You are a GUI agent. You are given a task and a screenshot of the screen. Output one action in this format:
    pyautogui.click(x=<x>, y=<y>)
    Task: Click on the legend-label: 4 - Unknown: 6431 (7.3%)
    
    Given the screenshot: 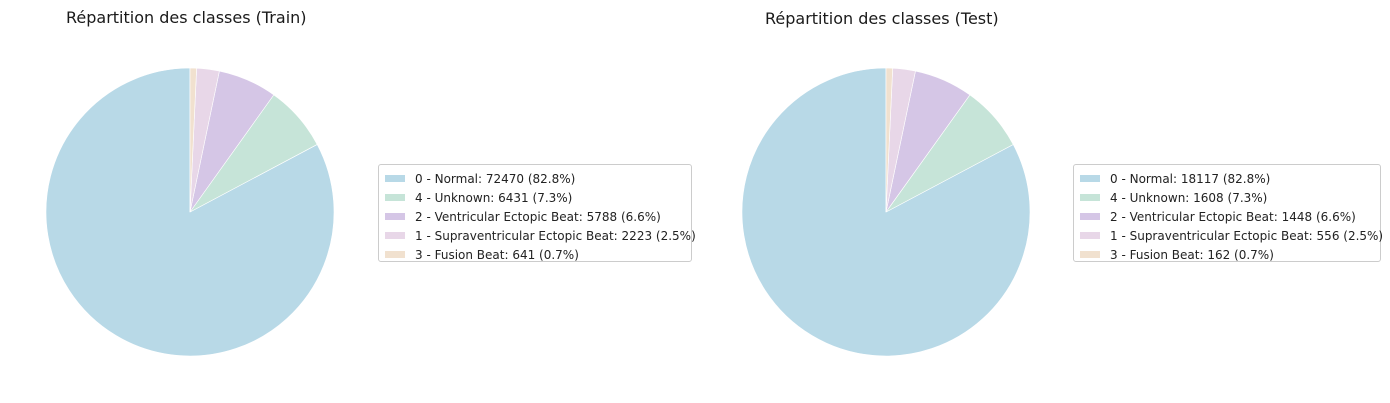 What is the action you would take?
    pyautogui.click(x=494, y=197)
    